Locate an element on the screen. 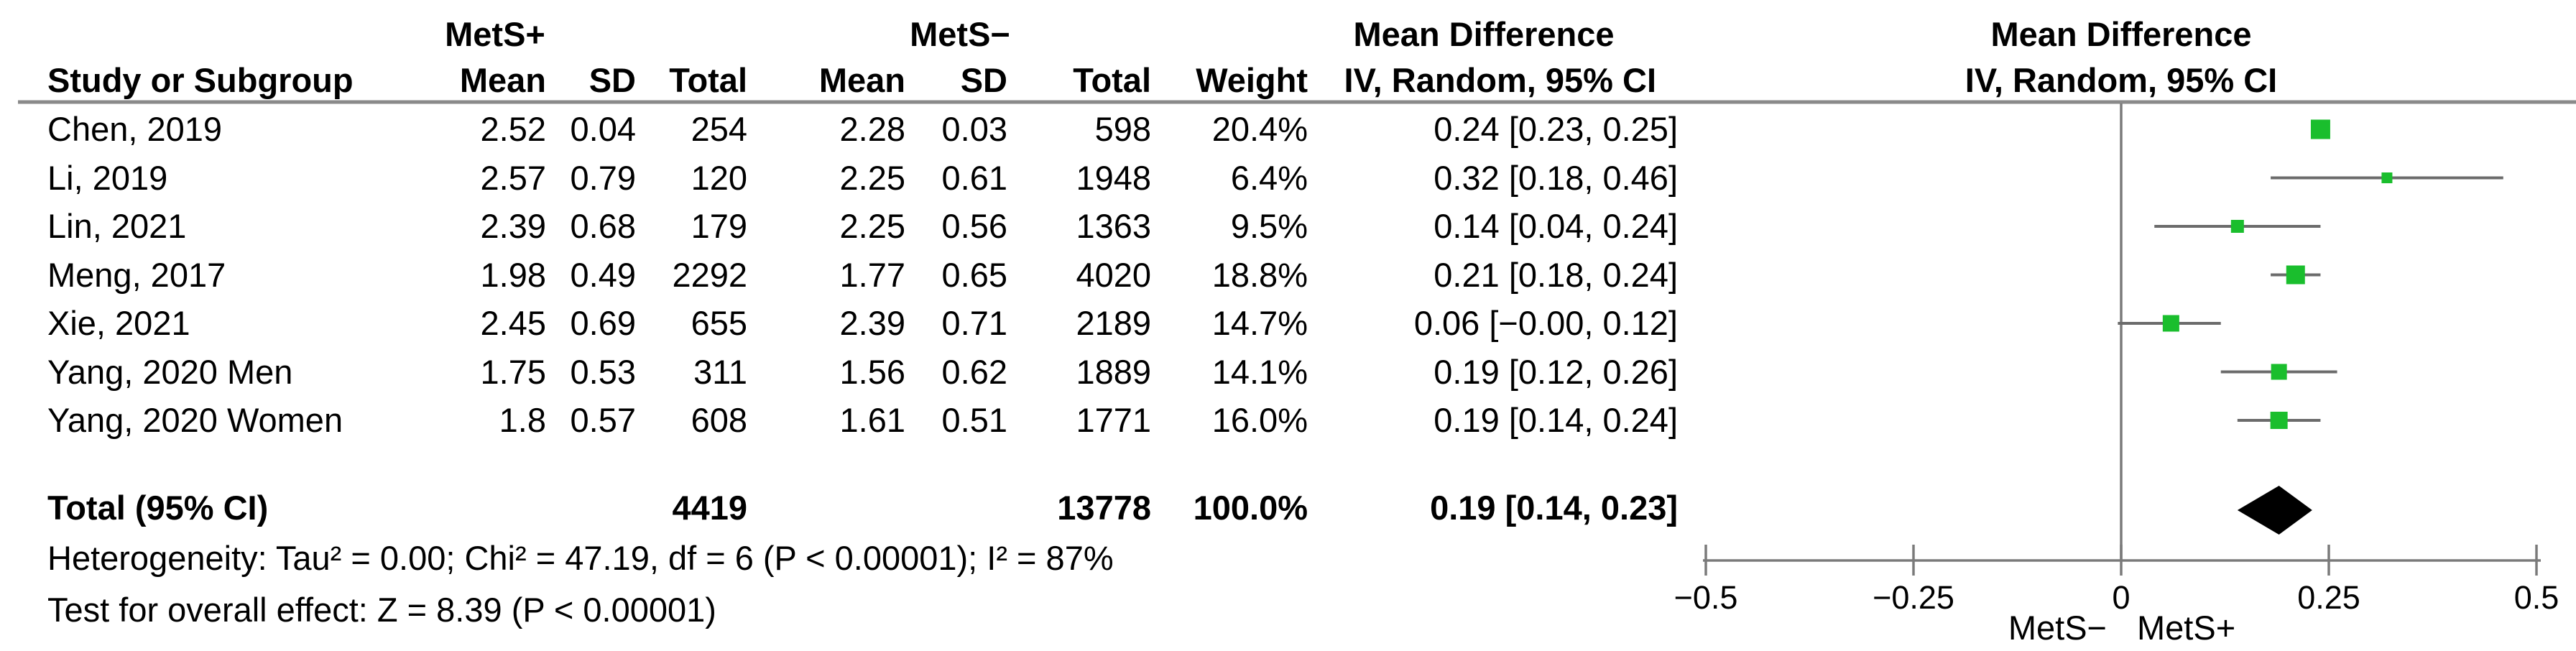  row-3-ci-text: 0.21 [0.18, 0.24] is located at coordinates (1556, 275).